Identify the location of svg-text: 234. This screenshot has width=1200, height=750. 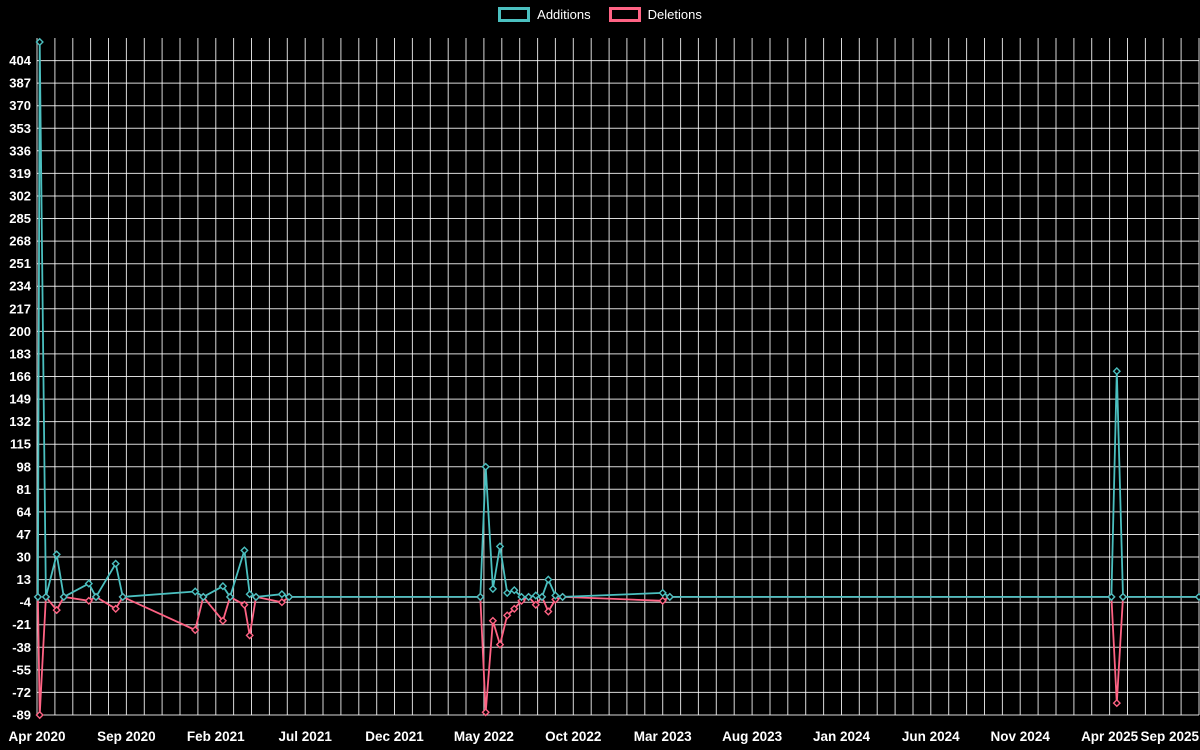
(20, 286).